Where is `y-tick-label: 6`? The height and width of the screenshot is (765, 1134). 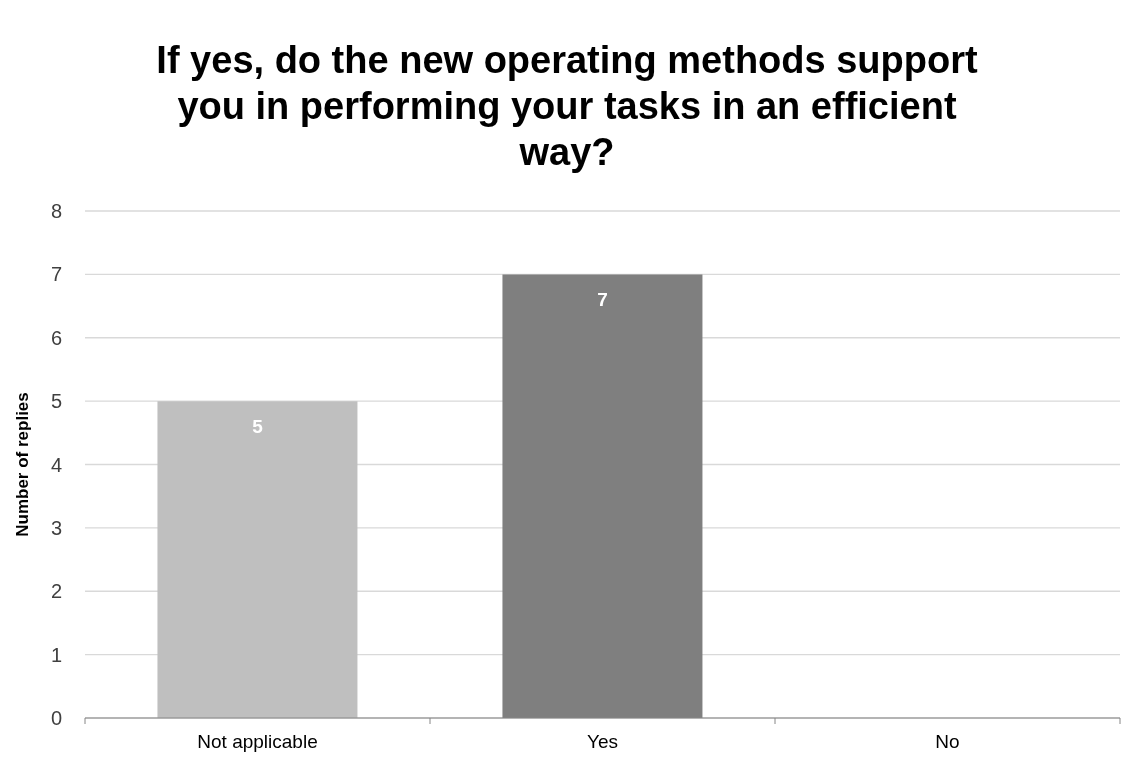
y-tick-label: 6 is located at coordinates (56, 337).